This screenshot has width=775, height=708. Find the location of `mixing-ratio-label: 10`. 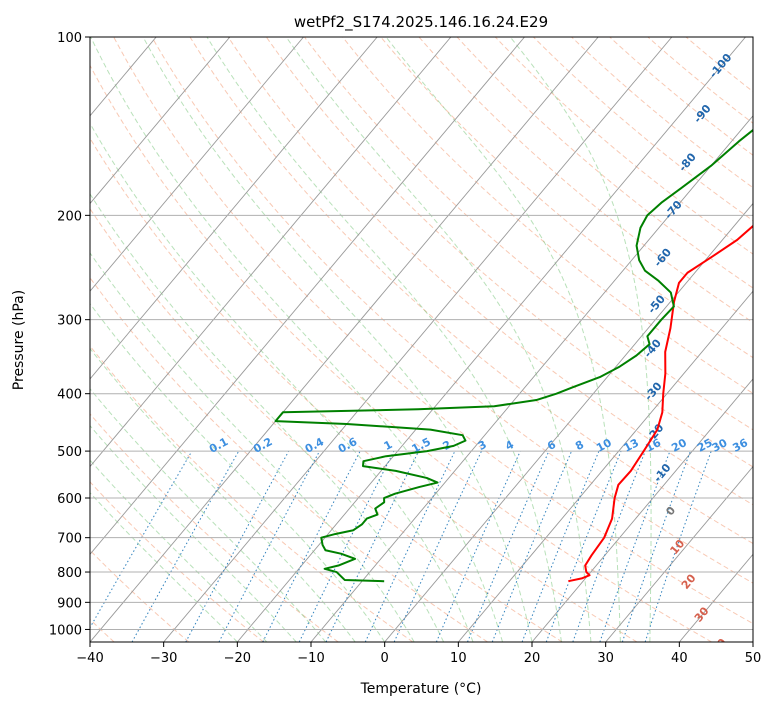

mixing-ratio-label: 10 is located at coordinates (604, 445).